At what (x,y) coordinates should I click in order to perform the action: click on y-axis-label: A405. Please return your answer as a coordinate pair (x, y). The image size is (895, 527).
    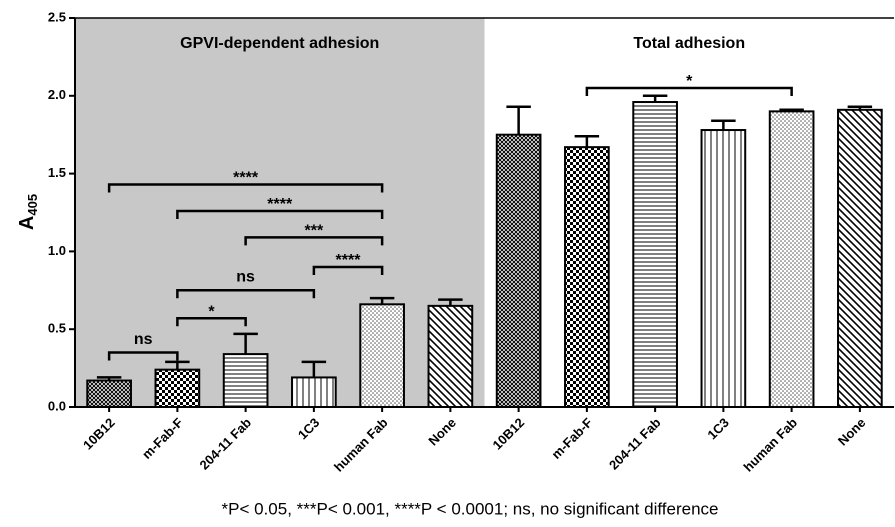
    Looking at the image, I should click on (28, 212).